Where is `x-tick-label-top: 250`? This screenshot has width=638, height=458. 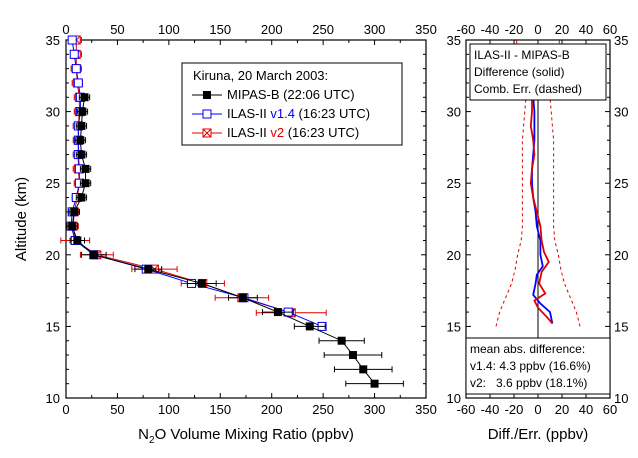
x-tick-label-top: 250 is located at coordinates (323, 29).